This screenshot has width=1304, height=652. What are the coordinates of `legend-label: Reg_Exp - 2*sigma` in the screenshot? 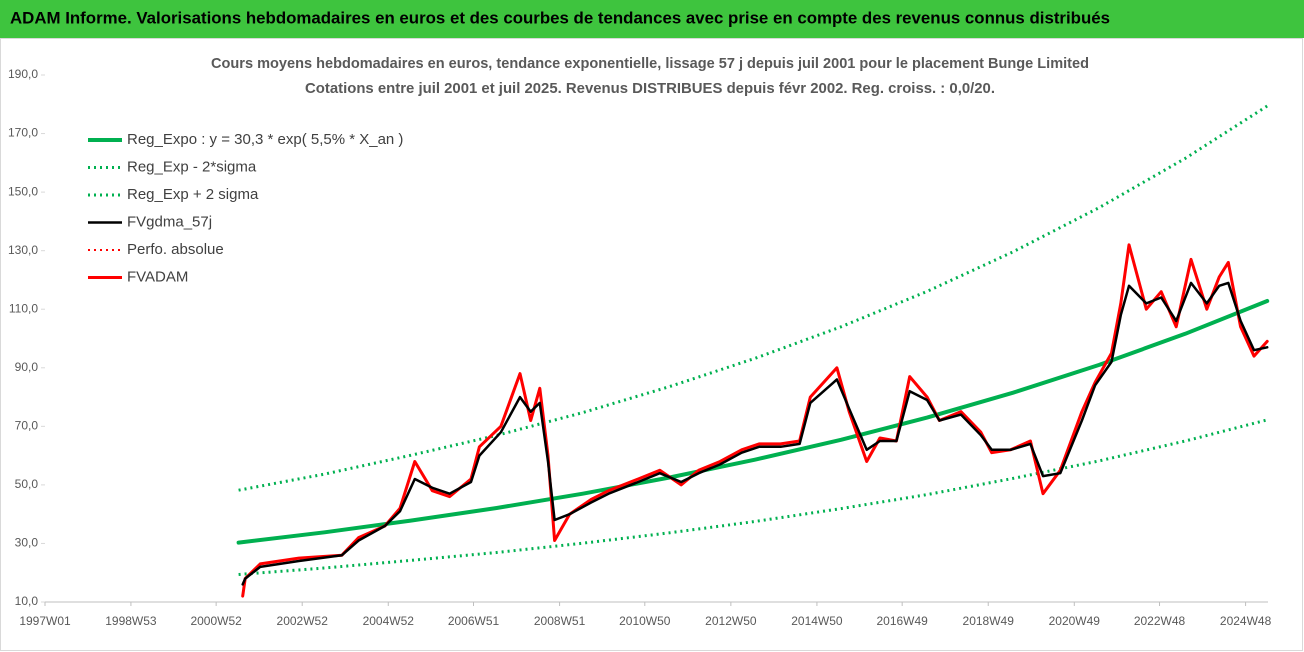 It's located at (192, 166).